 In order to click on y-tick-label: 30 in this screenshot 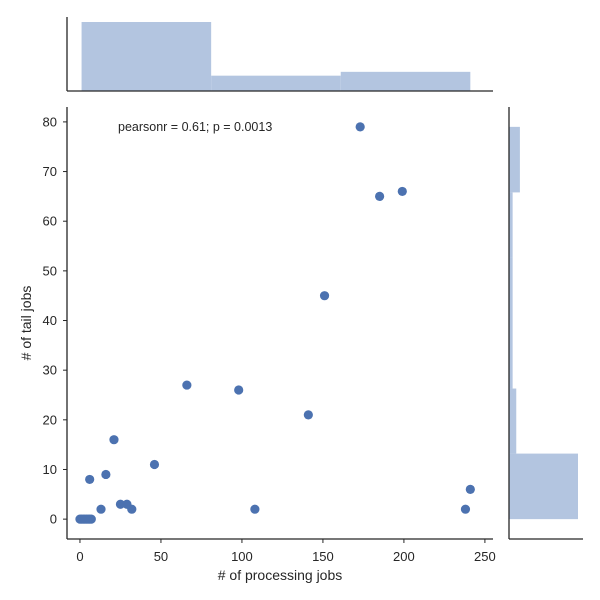, I will do `click(50, 370)`.